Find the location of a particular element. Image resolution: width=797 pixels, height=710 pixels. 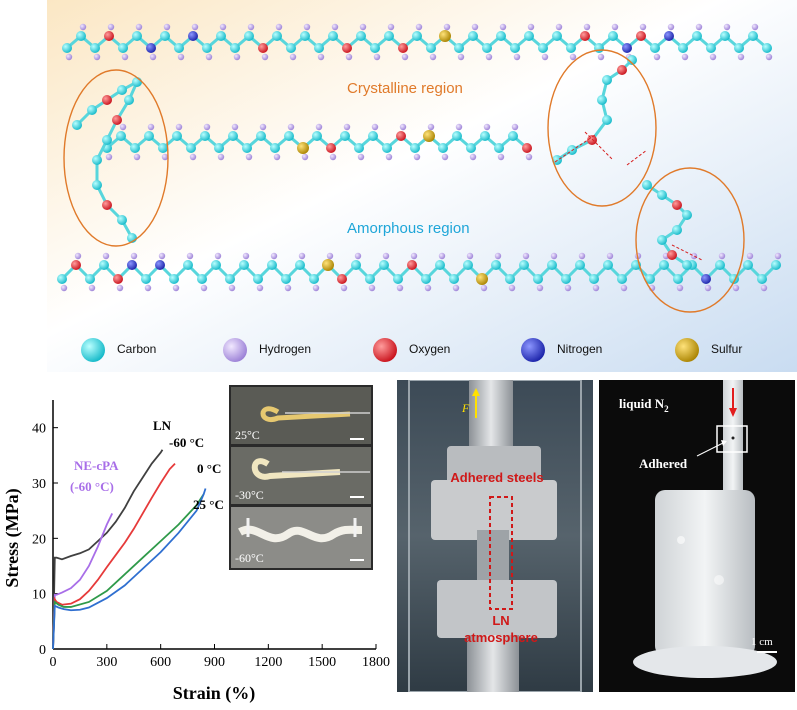

adhered-box is located at coordinates (732, 439).